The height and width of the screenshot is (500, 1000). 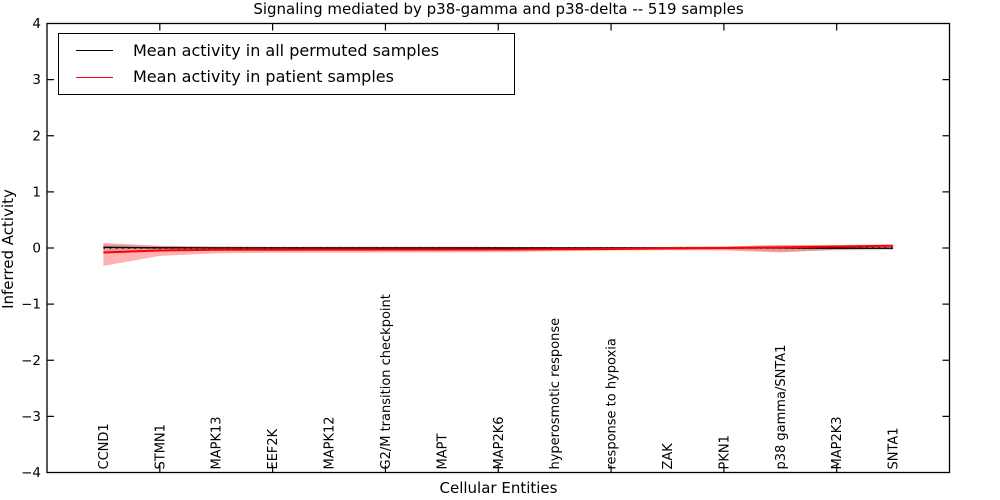 I want to click on x-tick-label: response to hypoxia, so click(x=612, y=403).